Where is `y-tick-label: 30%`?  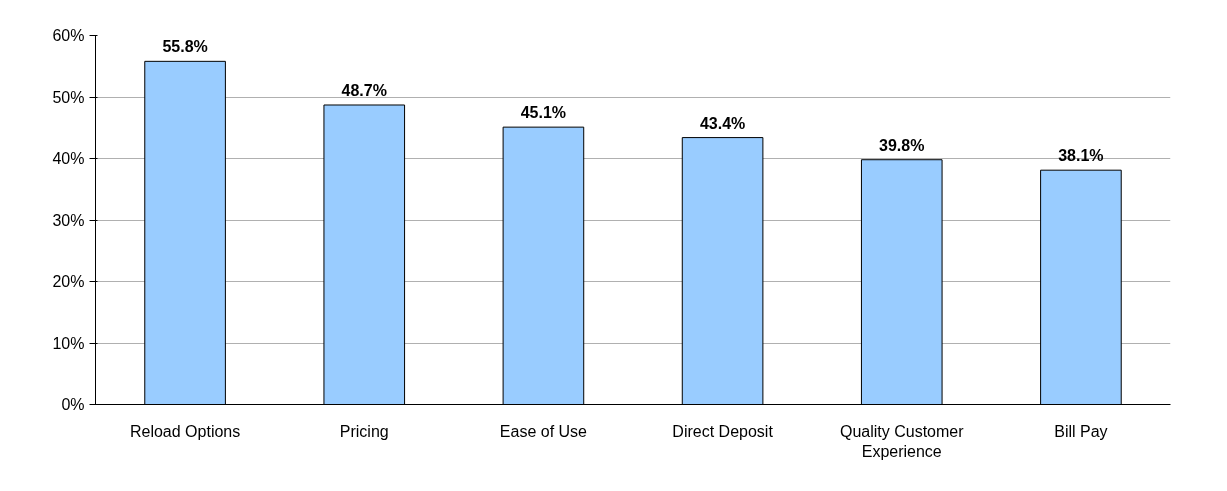
y-tick-label: 30% is located at coordinates (68, 220).